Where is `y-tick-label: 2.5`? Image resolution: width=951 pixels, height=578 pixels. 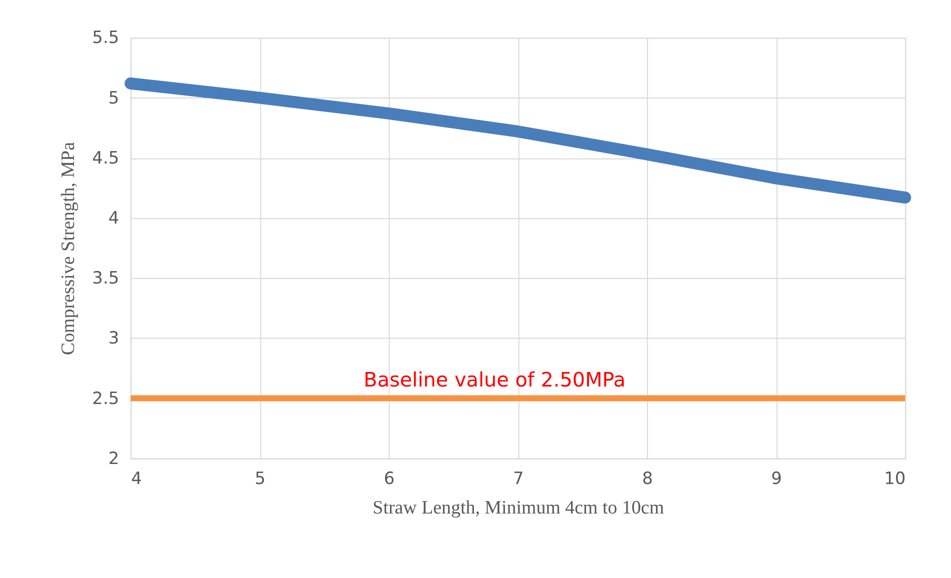
y-tick-label: 2.5 is located at coordinates (106, 398).